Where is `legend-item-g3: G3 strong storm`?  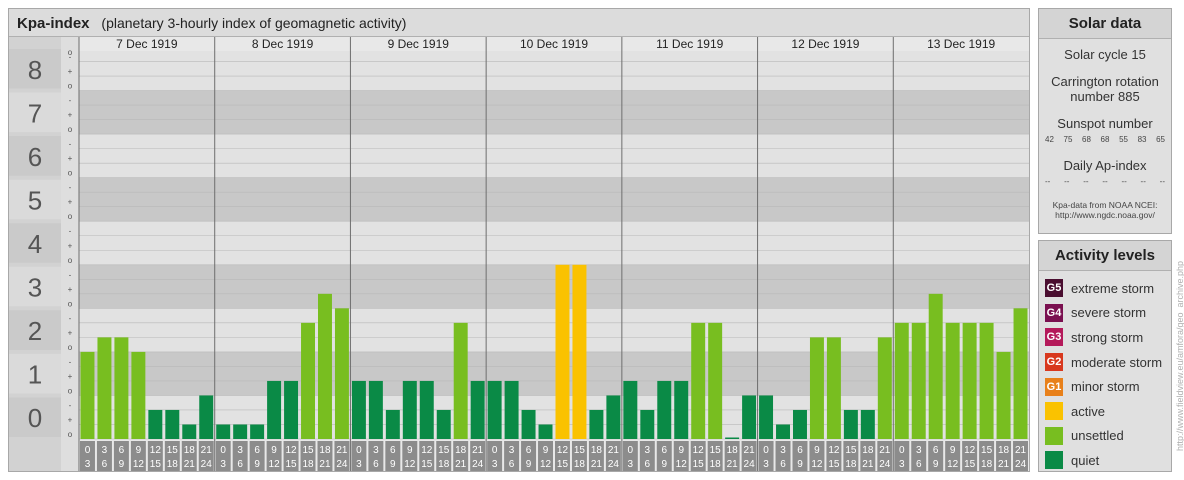 legend-item-g3: G3 strong storm is located at coordinates (1108, 337).